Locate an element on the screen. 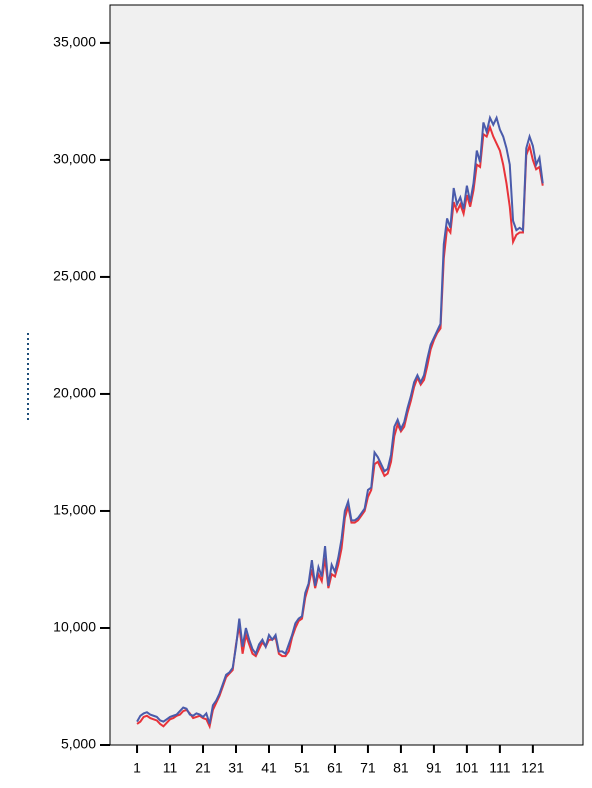 The height and width of the screenshot is (788, 592). x-tick-label: 81 is located at coordinates (401, 768).